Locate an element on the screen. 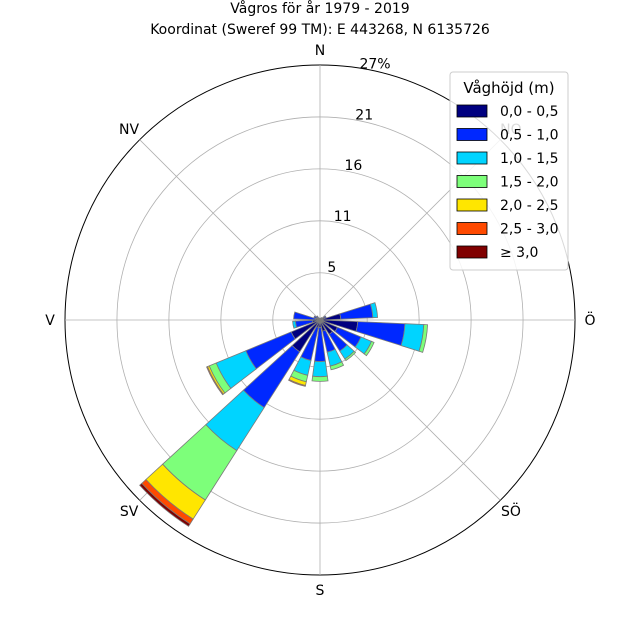  legend-label: 2,0 - 2,5 is located at coordinates (529, 206).